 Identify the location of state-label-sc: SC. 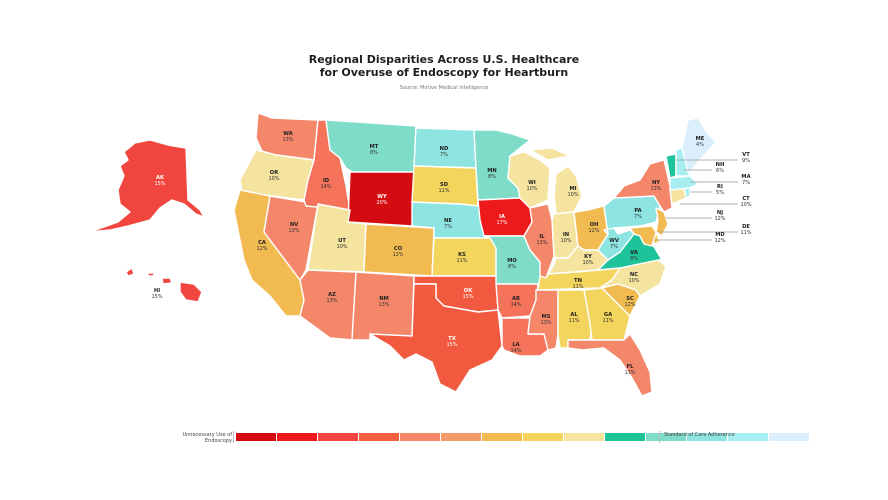
(630, 299).